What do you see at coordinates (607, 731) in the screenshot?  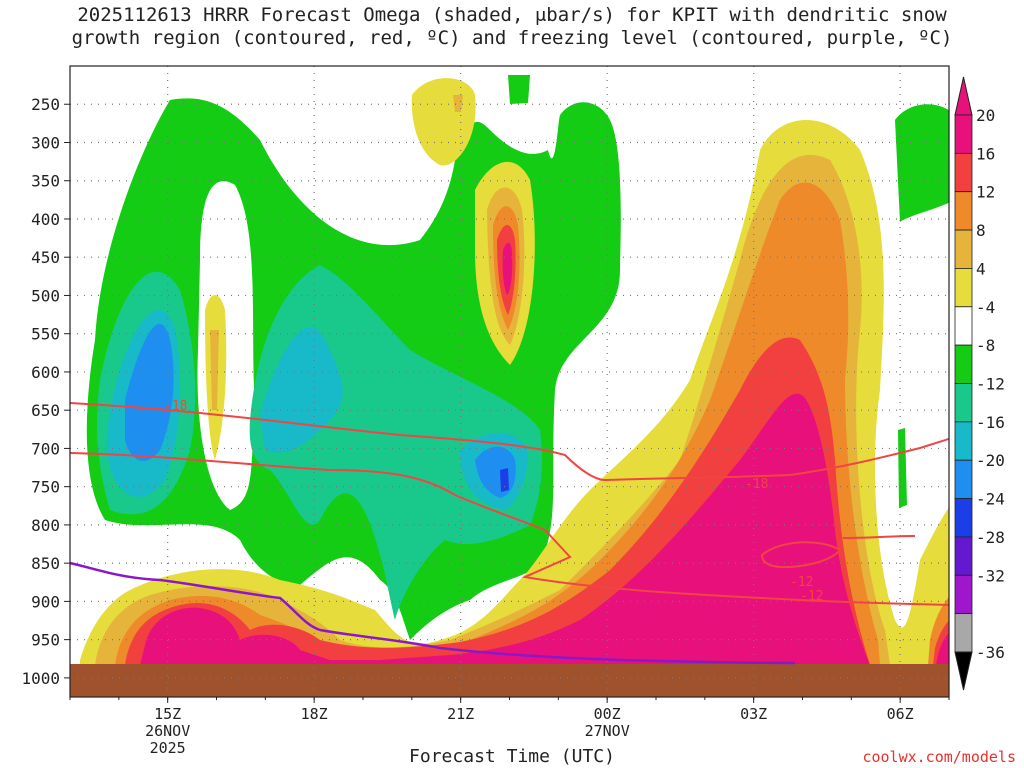 I see `x-tick-date: 27NOV` at bounding box center [607, 731].